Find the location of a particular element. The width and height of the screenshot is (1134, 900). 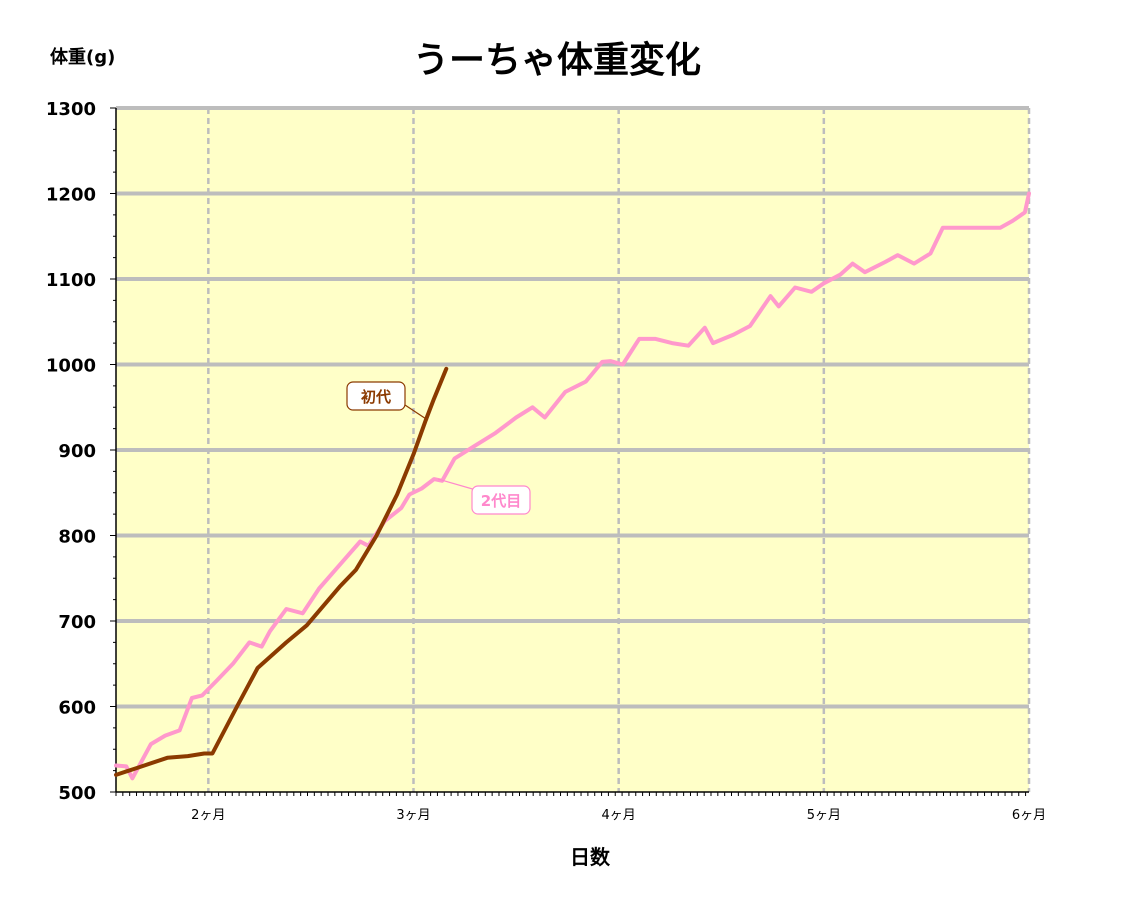

x-tick-label: 4ヶ月 is located at coordinates (619, 815).